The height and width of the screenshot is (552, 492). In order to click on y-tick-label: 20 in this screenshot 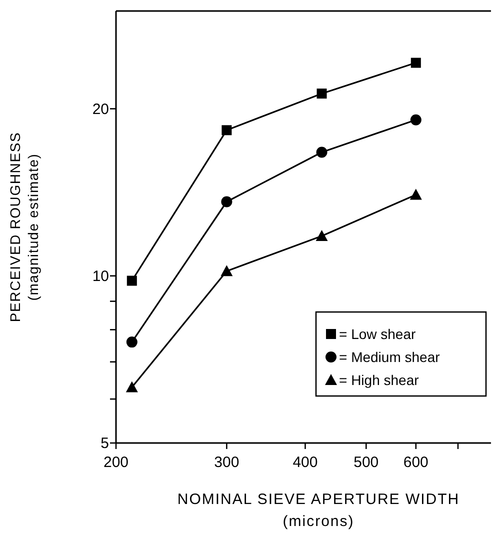, I will do `click(100, 109)`.